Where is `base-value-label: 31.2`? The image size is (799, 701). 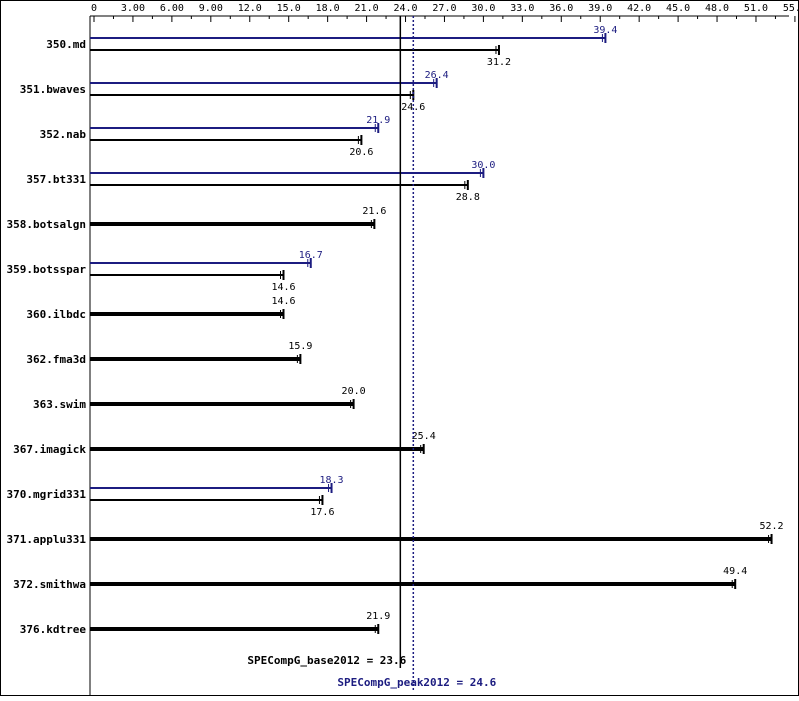
base-value-label: 31.2 is located at coordinates (499, 62).